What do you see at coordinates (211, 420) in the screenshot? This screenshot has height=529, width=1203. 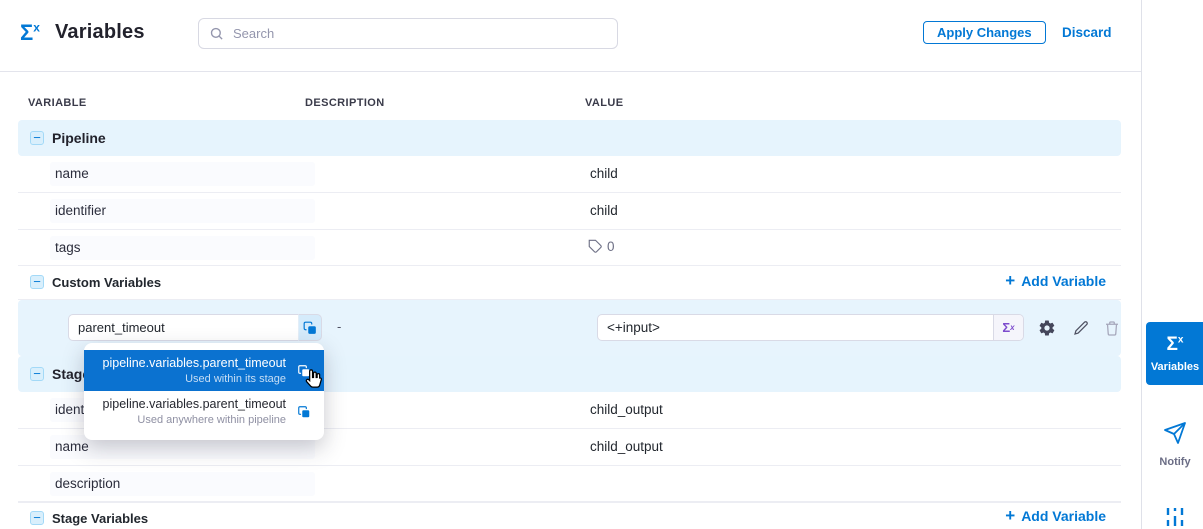 I see `variable-scope: Used anywhere within pipeline` at bounding box center [211, 420].